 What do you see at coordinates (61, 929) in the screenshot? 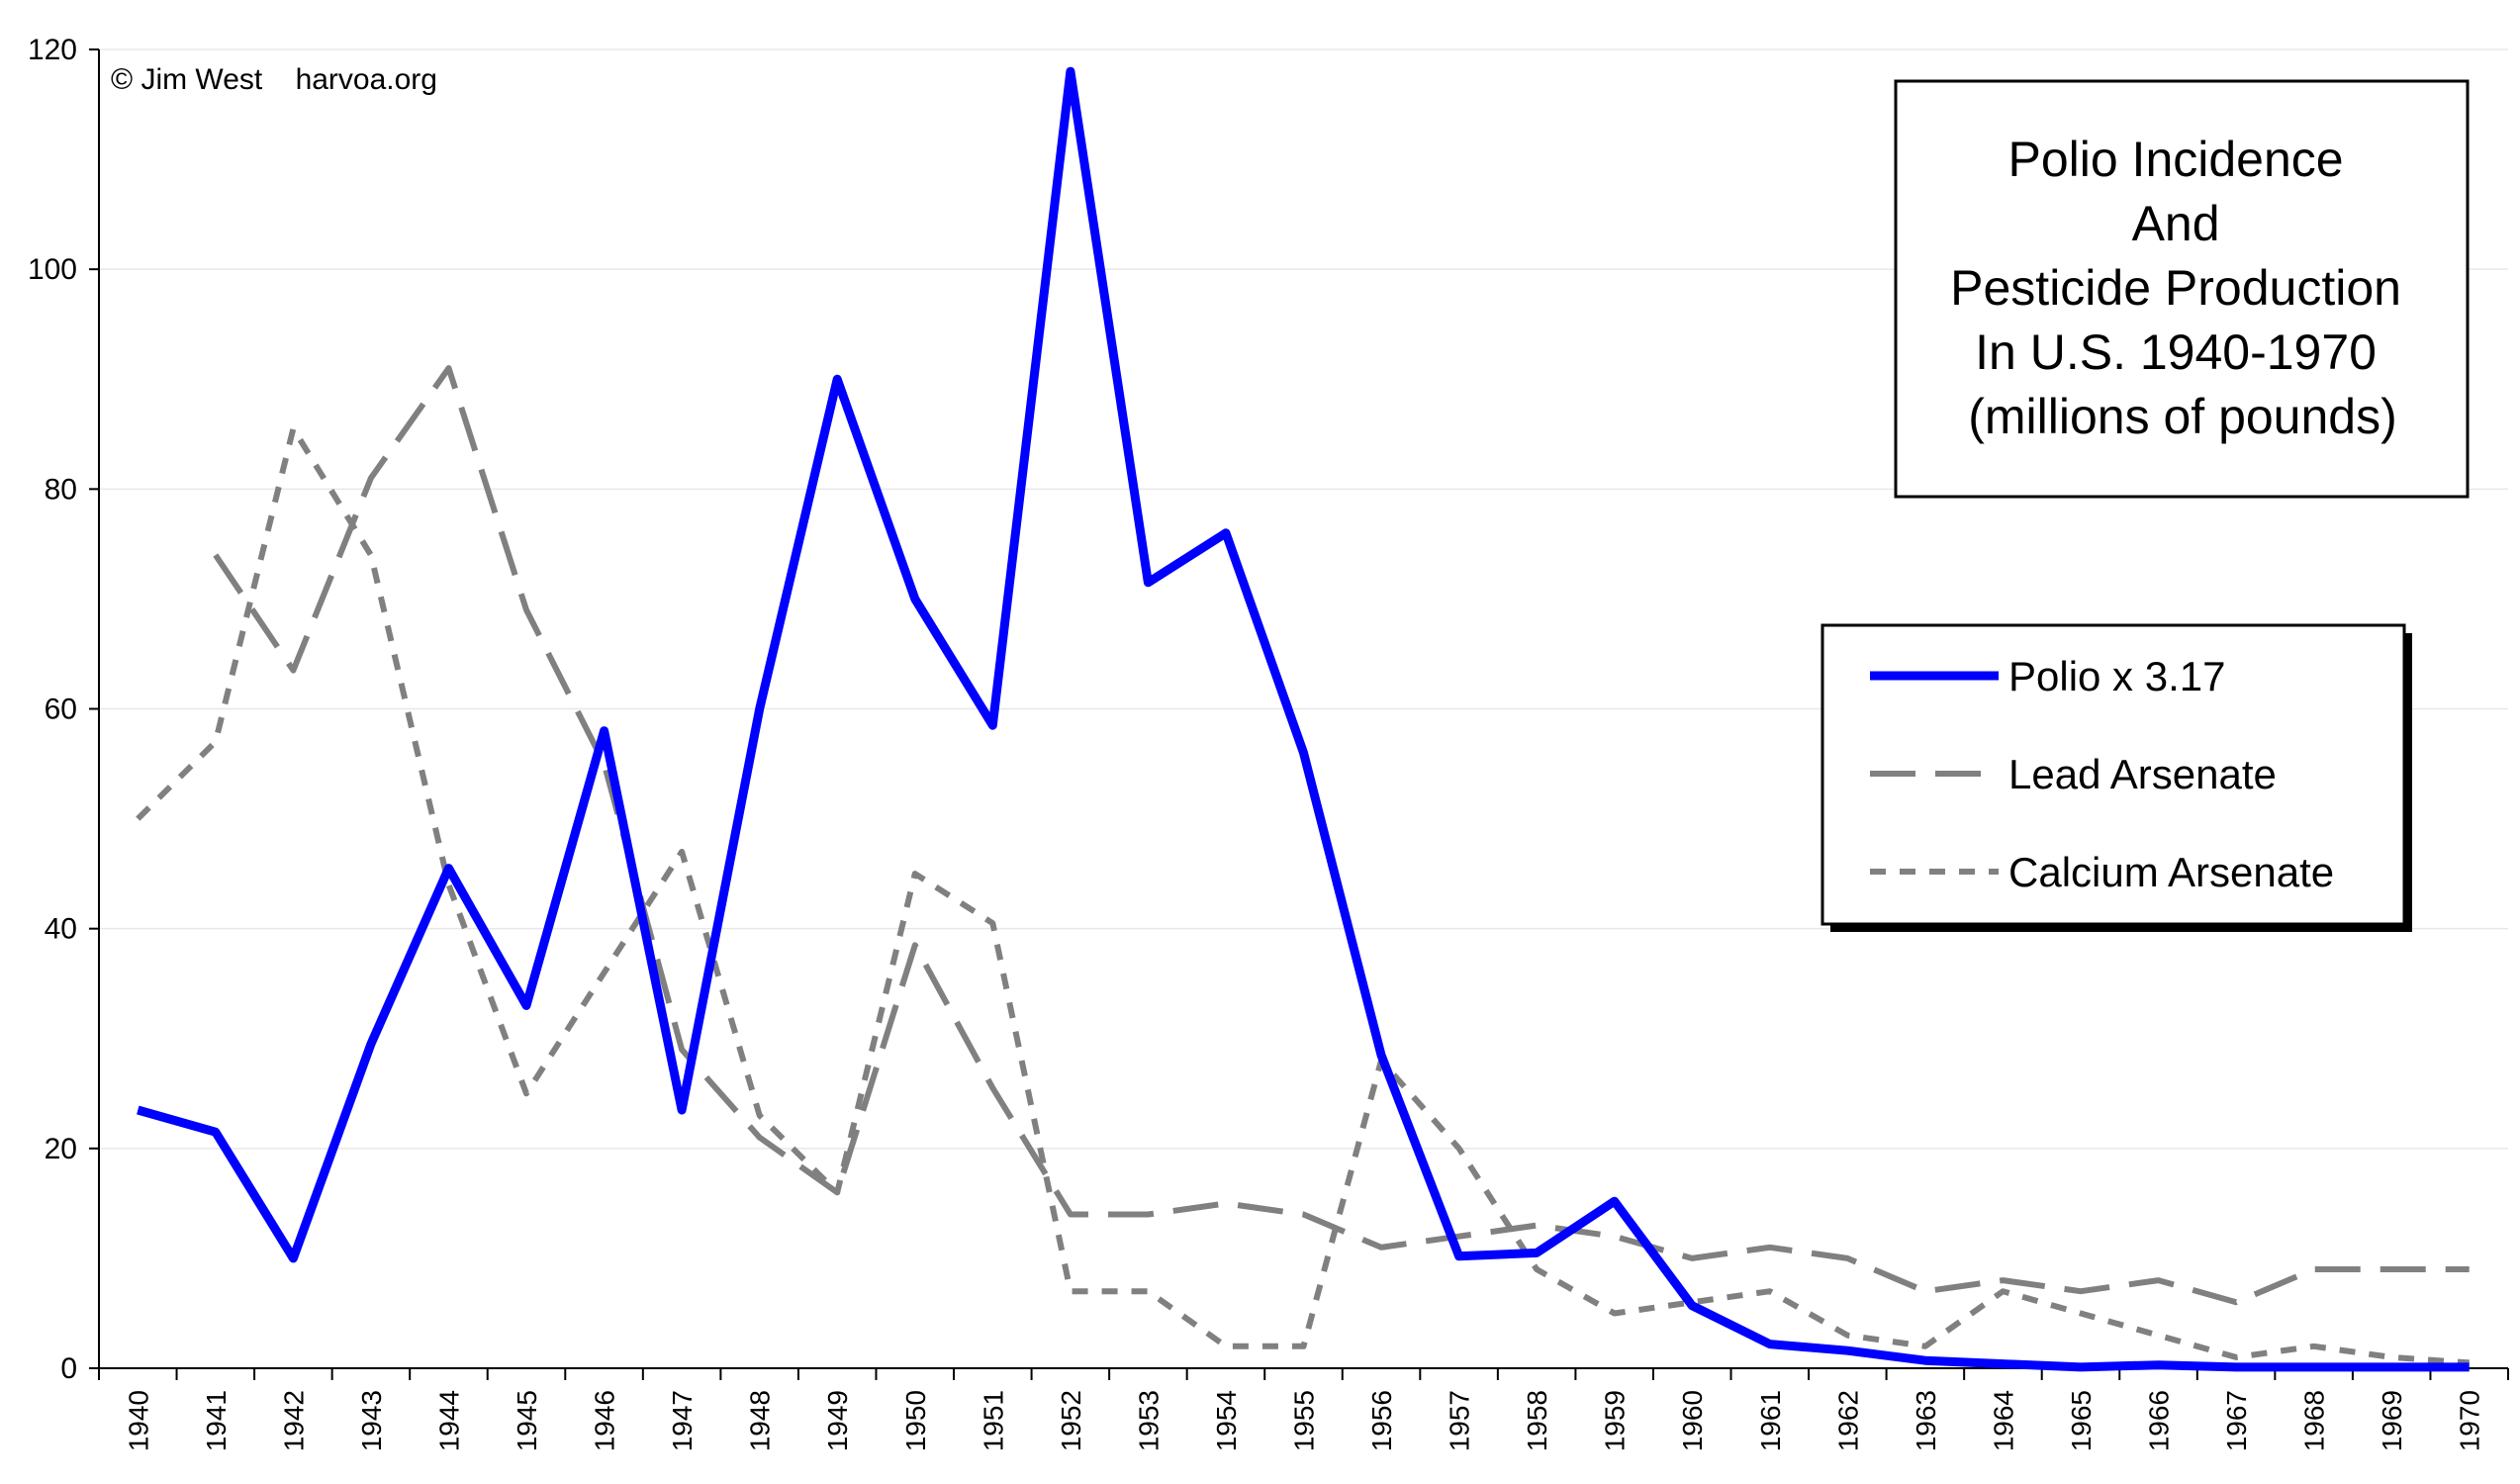
I see `y-tick-label: 40` at bounding box center [61, 929].